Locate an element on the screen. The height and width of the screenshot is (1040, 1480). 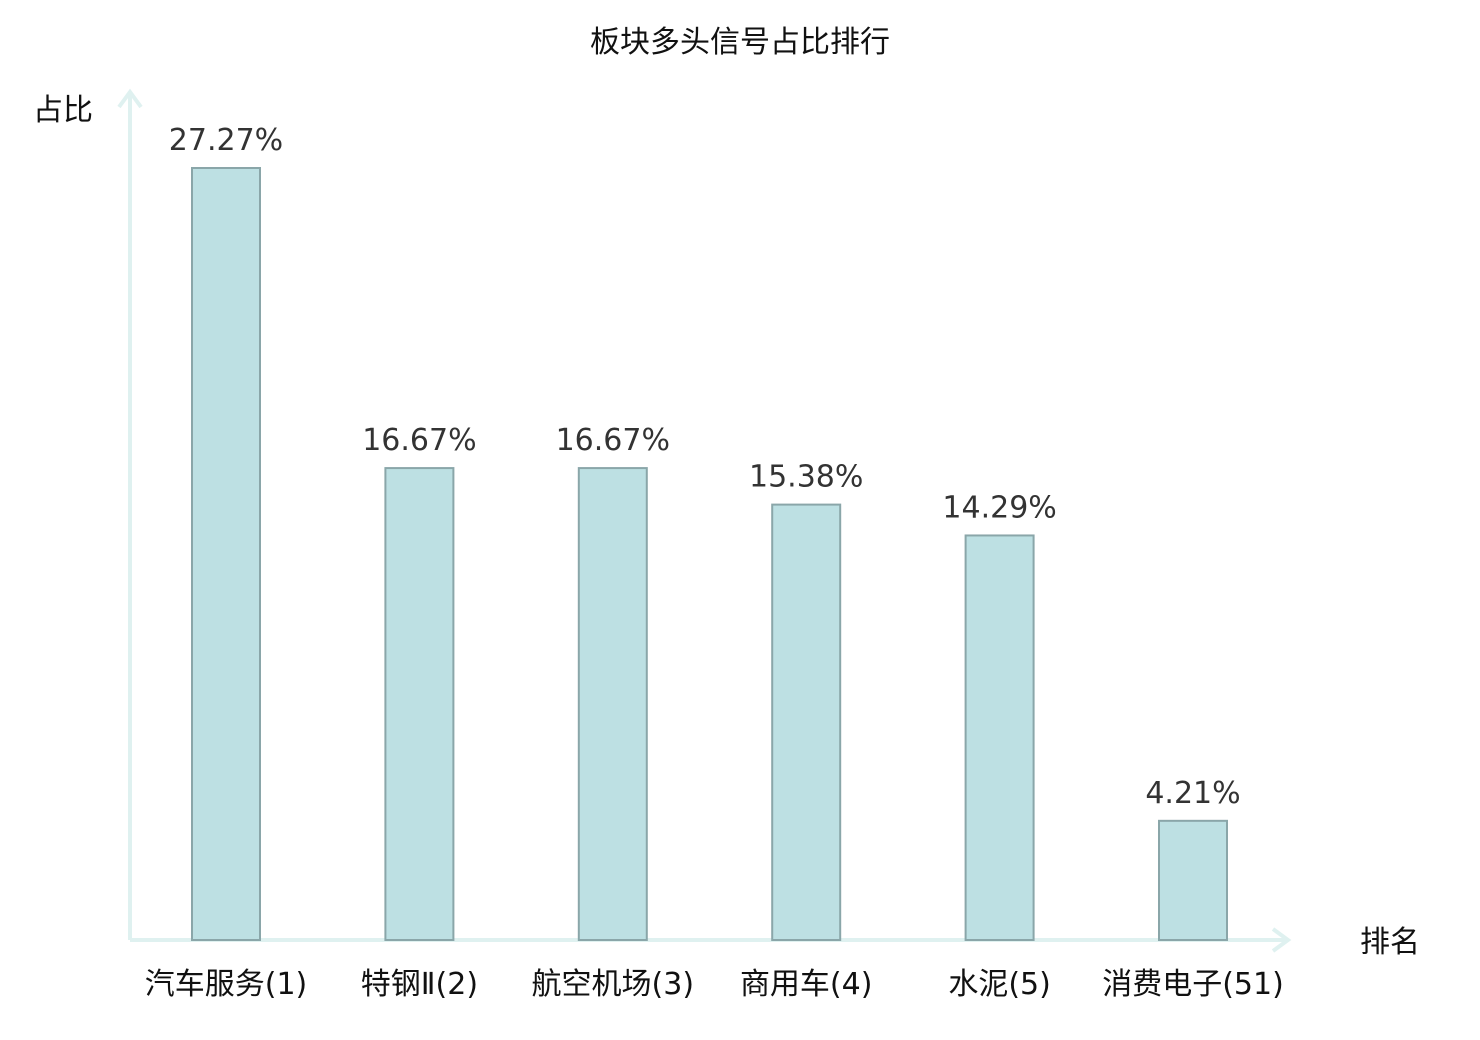
category-tick-label: 水泥(5) is located at coordinates (999, 984).